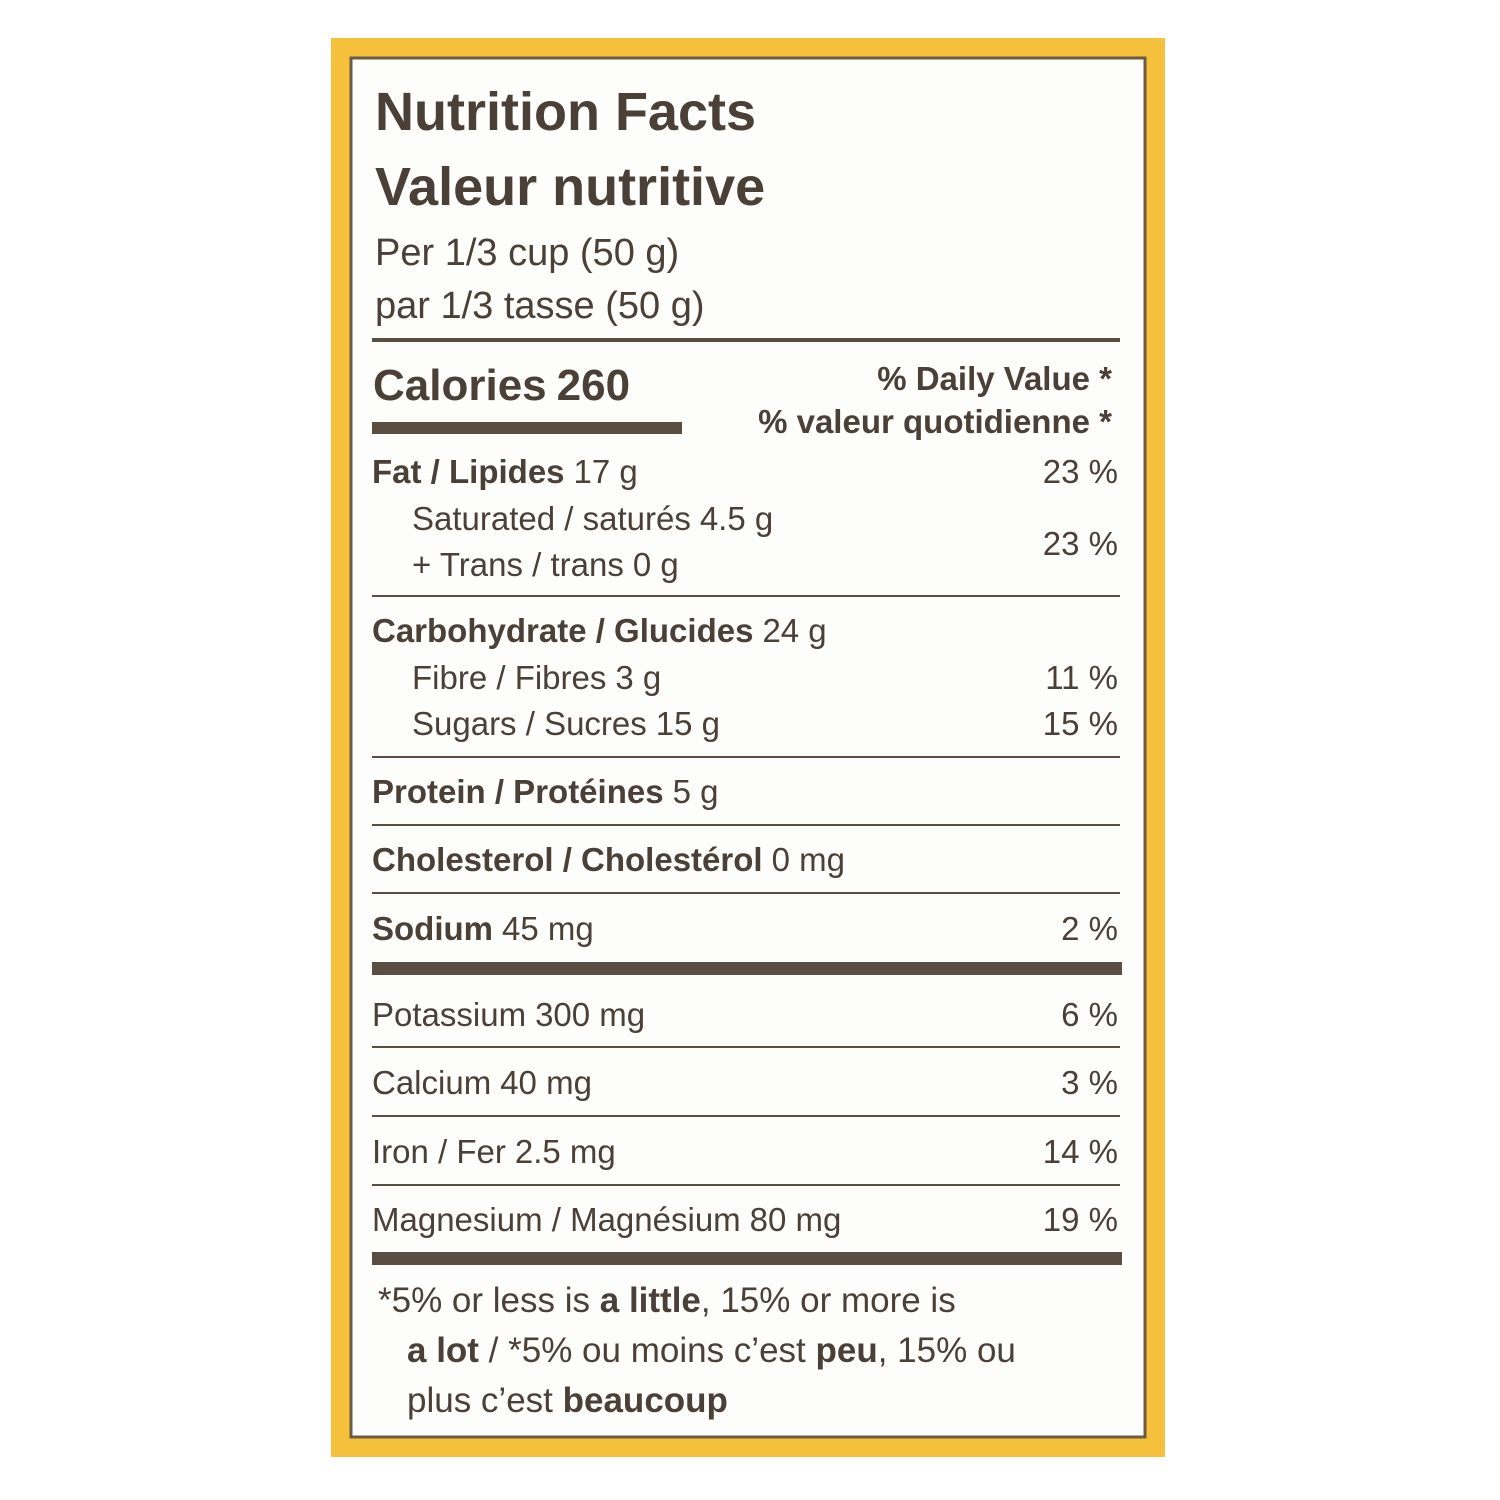 The image size is (1500, 1500). I want to click on nutrient-amount: 45 mg, so click(548, 928).